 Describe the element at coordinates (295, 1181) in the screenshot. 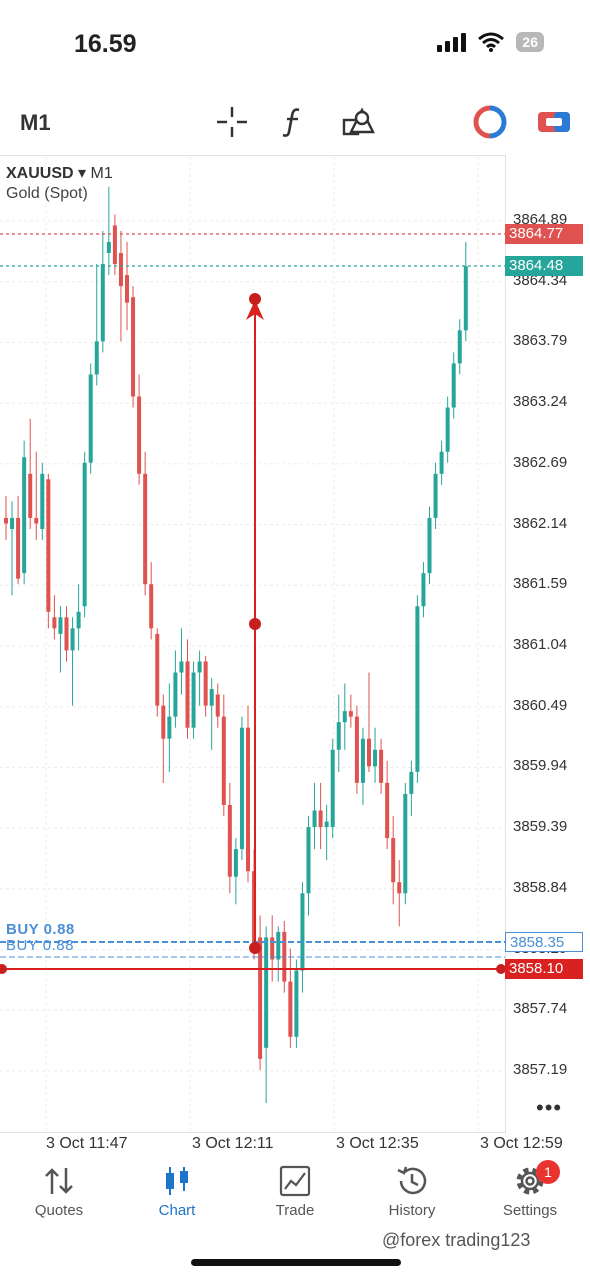

I see `trade-icon` at that location.